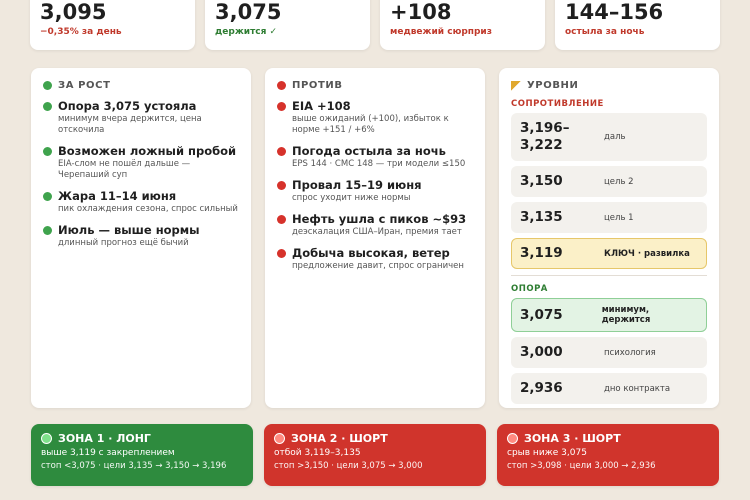 The image size is (750, 500). What do you see at coordinates (73, 12) in the screenshot?
I see `stat-value: 3,095` at bounding box center [73, 12].